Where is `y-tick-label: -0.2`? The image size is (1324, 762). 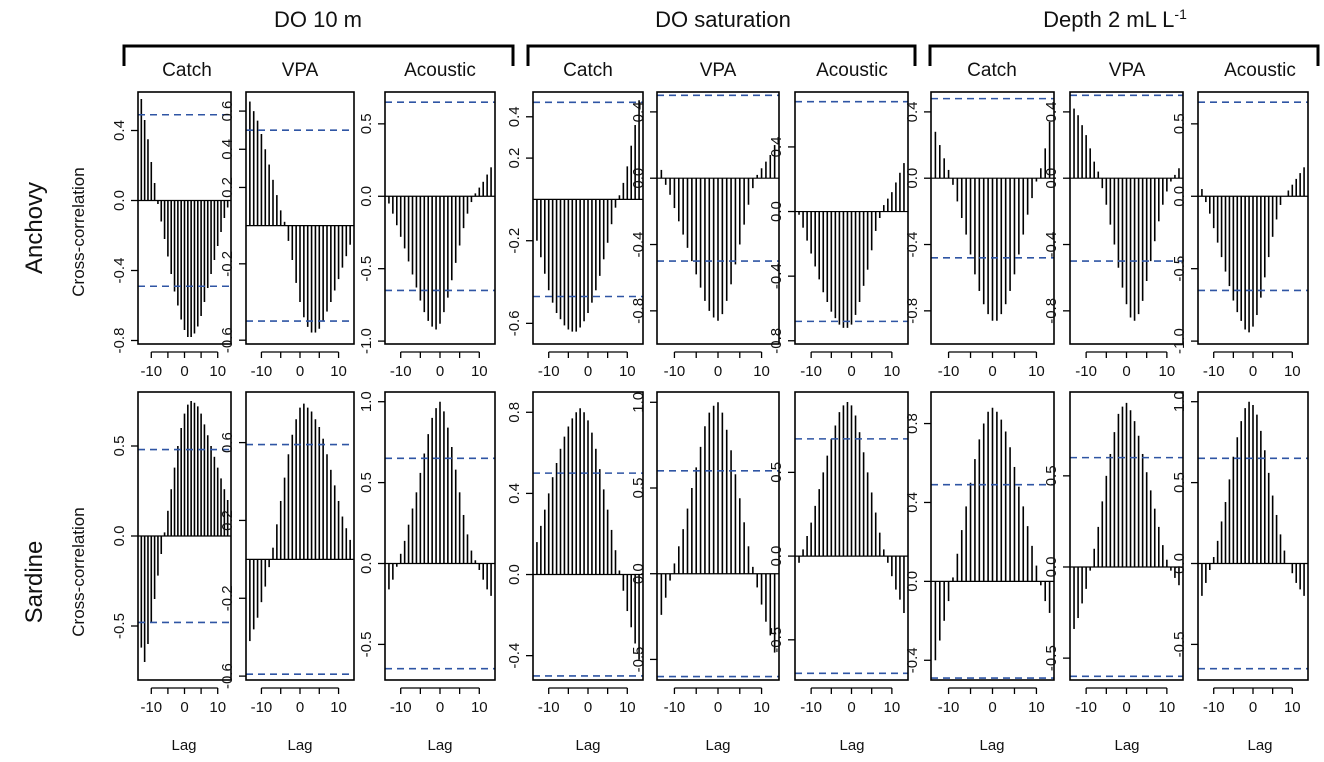
y-tick-label: -0.2 is located at coordinates (514, 241).